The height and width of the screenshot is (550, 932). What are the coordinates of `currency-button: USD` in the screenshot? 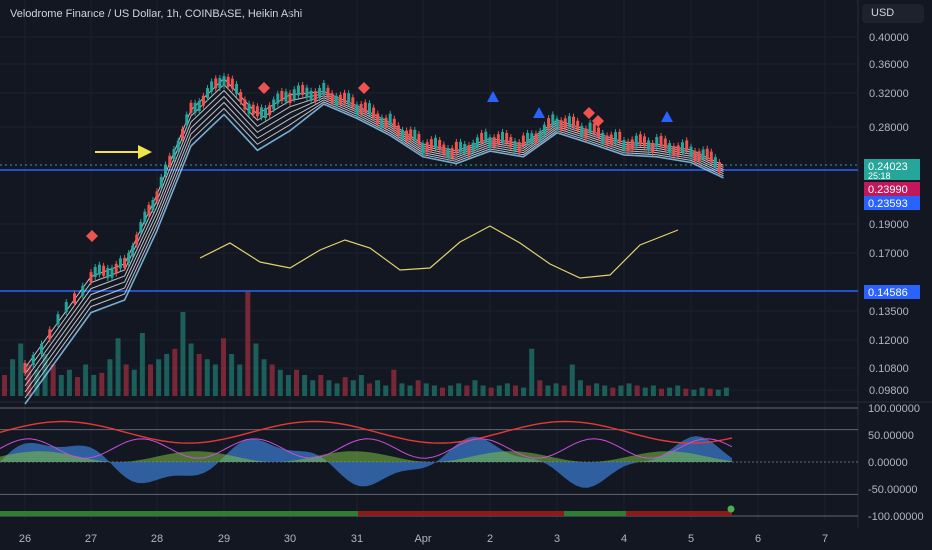 It's located at (893, 13).